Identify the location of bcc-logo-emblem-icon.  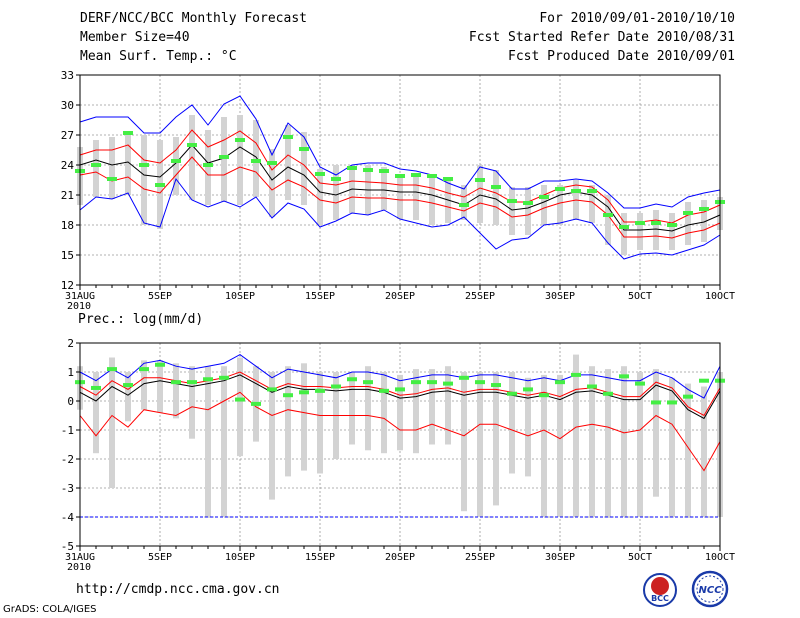
(660, 586).